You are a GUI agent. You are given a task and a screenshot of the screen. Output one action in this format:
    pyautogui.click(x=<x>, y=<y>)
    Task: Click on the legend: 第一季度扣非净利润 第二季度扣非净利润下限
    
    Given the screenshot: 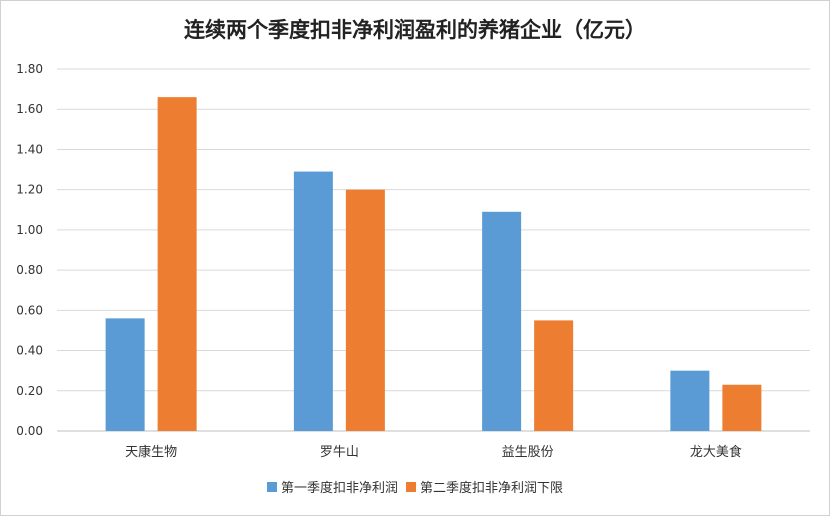 What is the action you would take?
    pyautogui.click(x=415, y=486)
    